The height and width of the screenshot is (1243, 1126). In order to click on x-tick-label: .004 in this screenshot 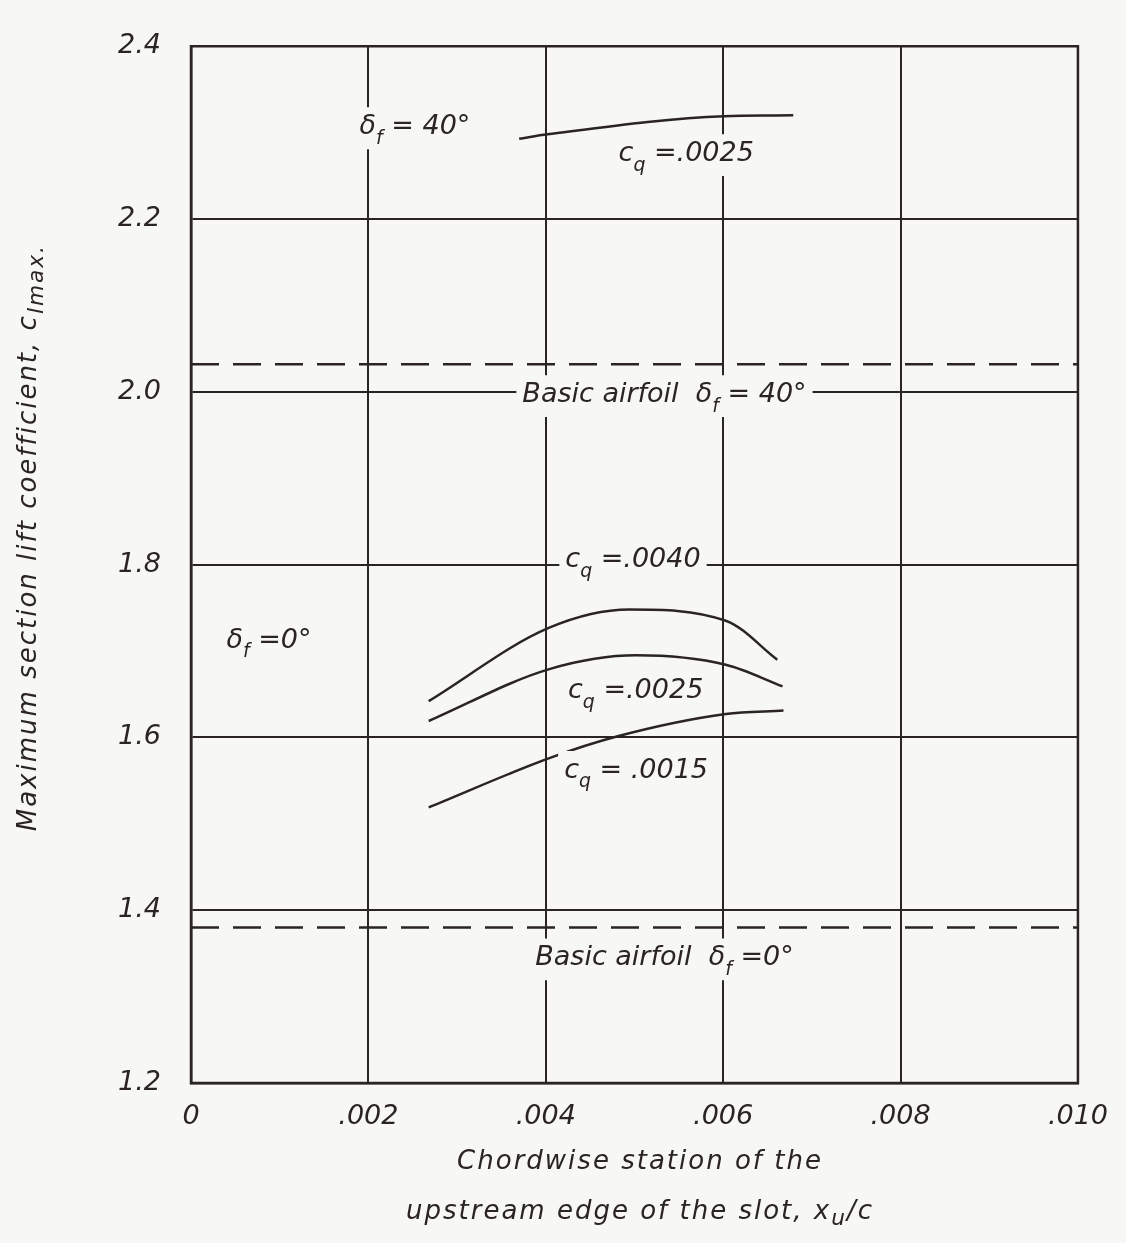, I will do `click(545, 1115)`.